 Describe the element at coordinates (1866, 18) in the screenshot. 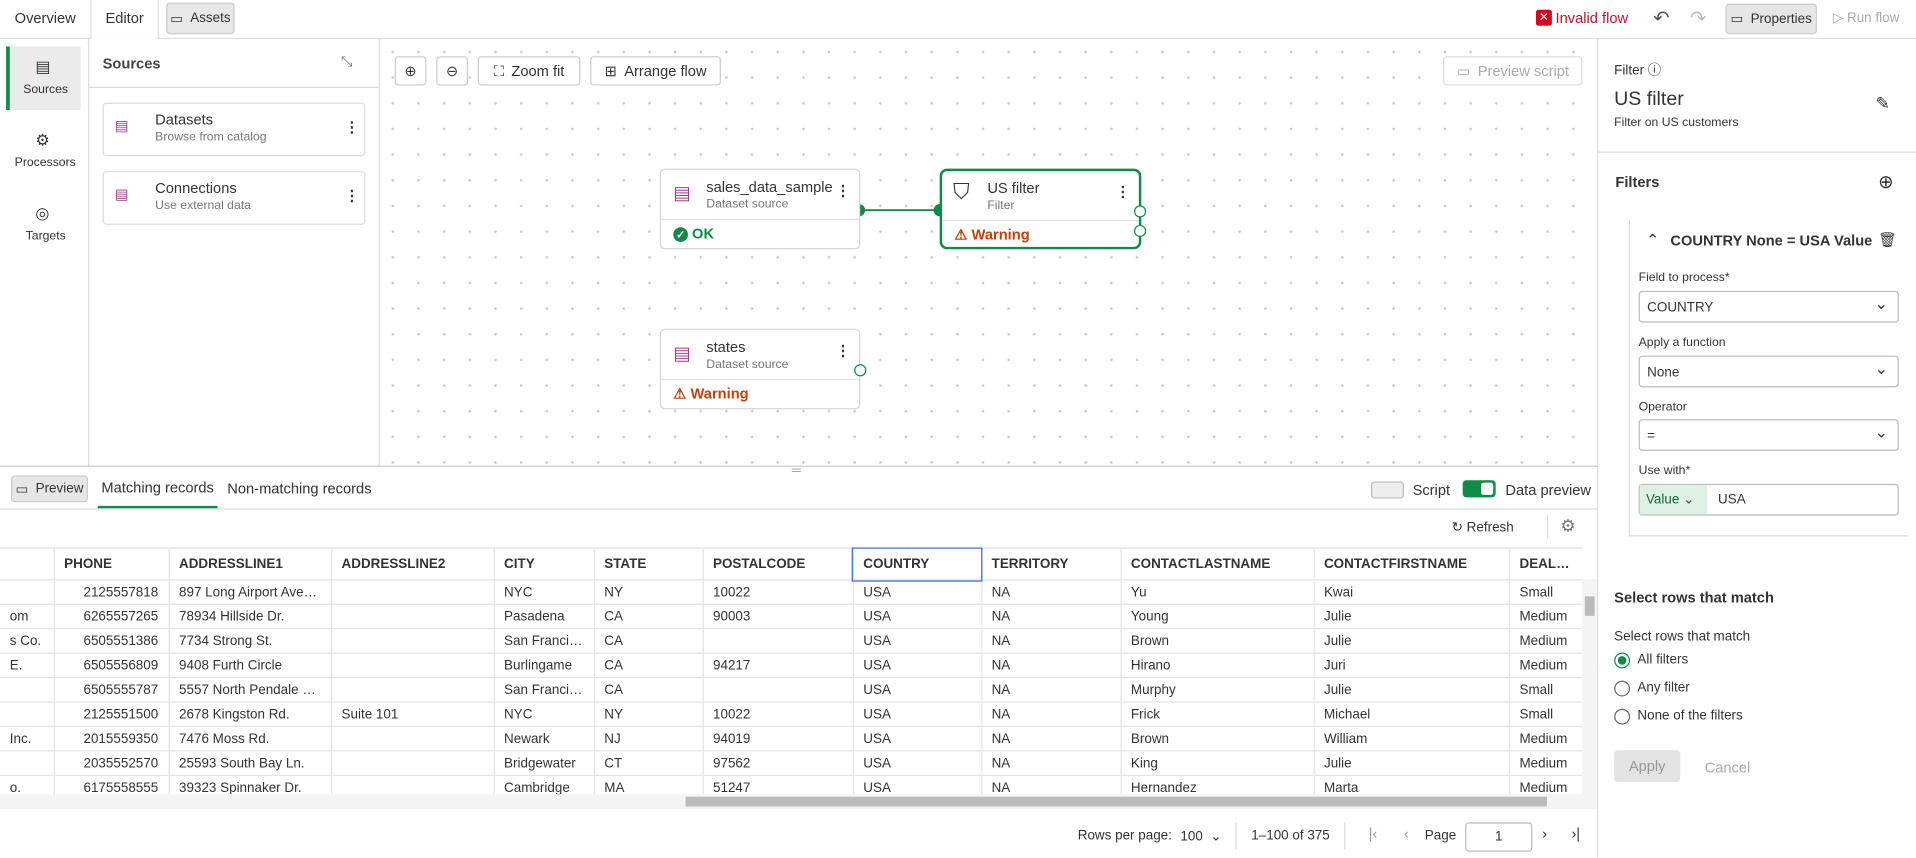

I see `run-flow: ▷ Run flow` at that location.